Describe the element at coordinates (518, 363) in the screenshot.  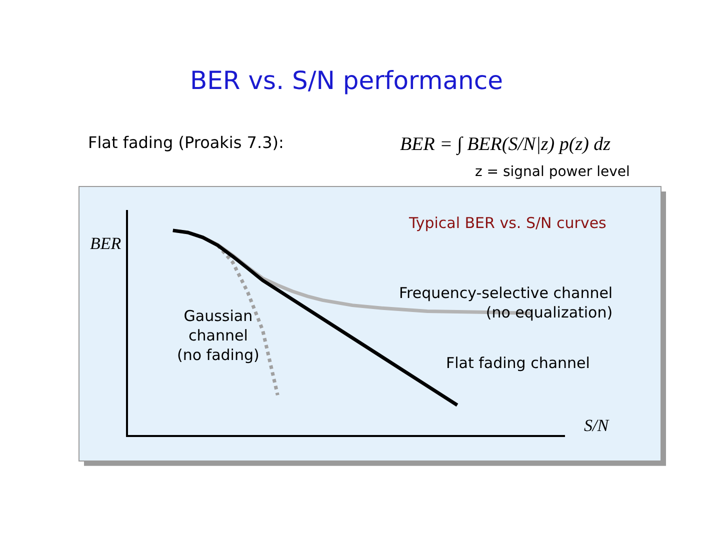
I see `series-label: Flat fading channel` at that location.